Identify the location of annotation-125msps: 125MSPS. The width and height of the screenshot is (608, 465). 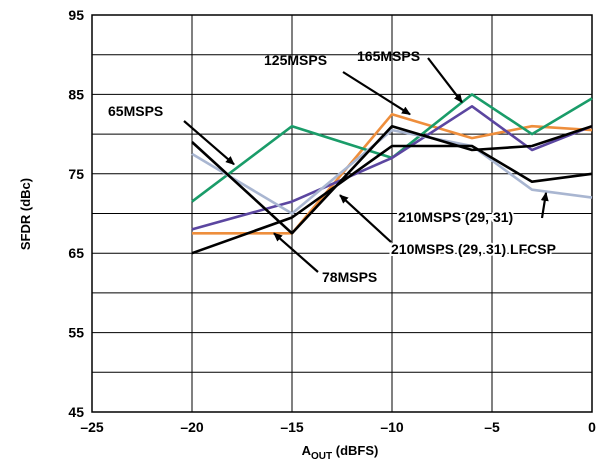
(295, 60).